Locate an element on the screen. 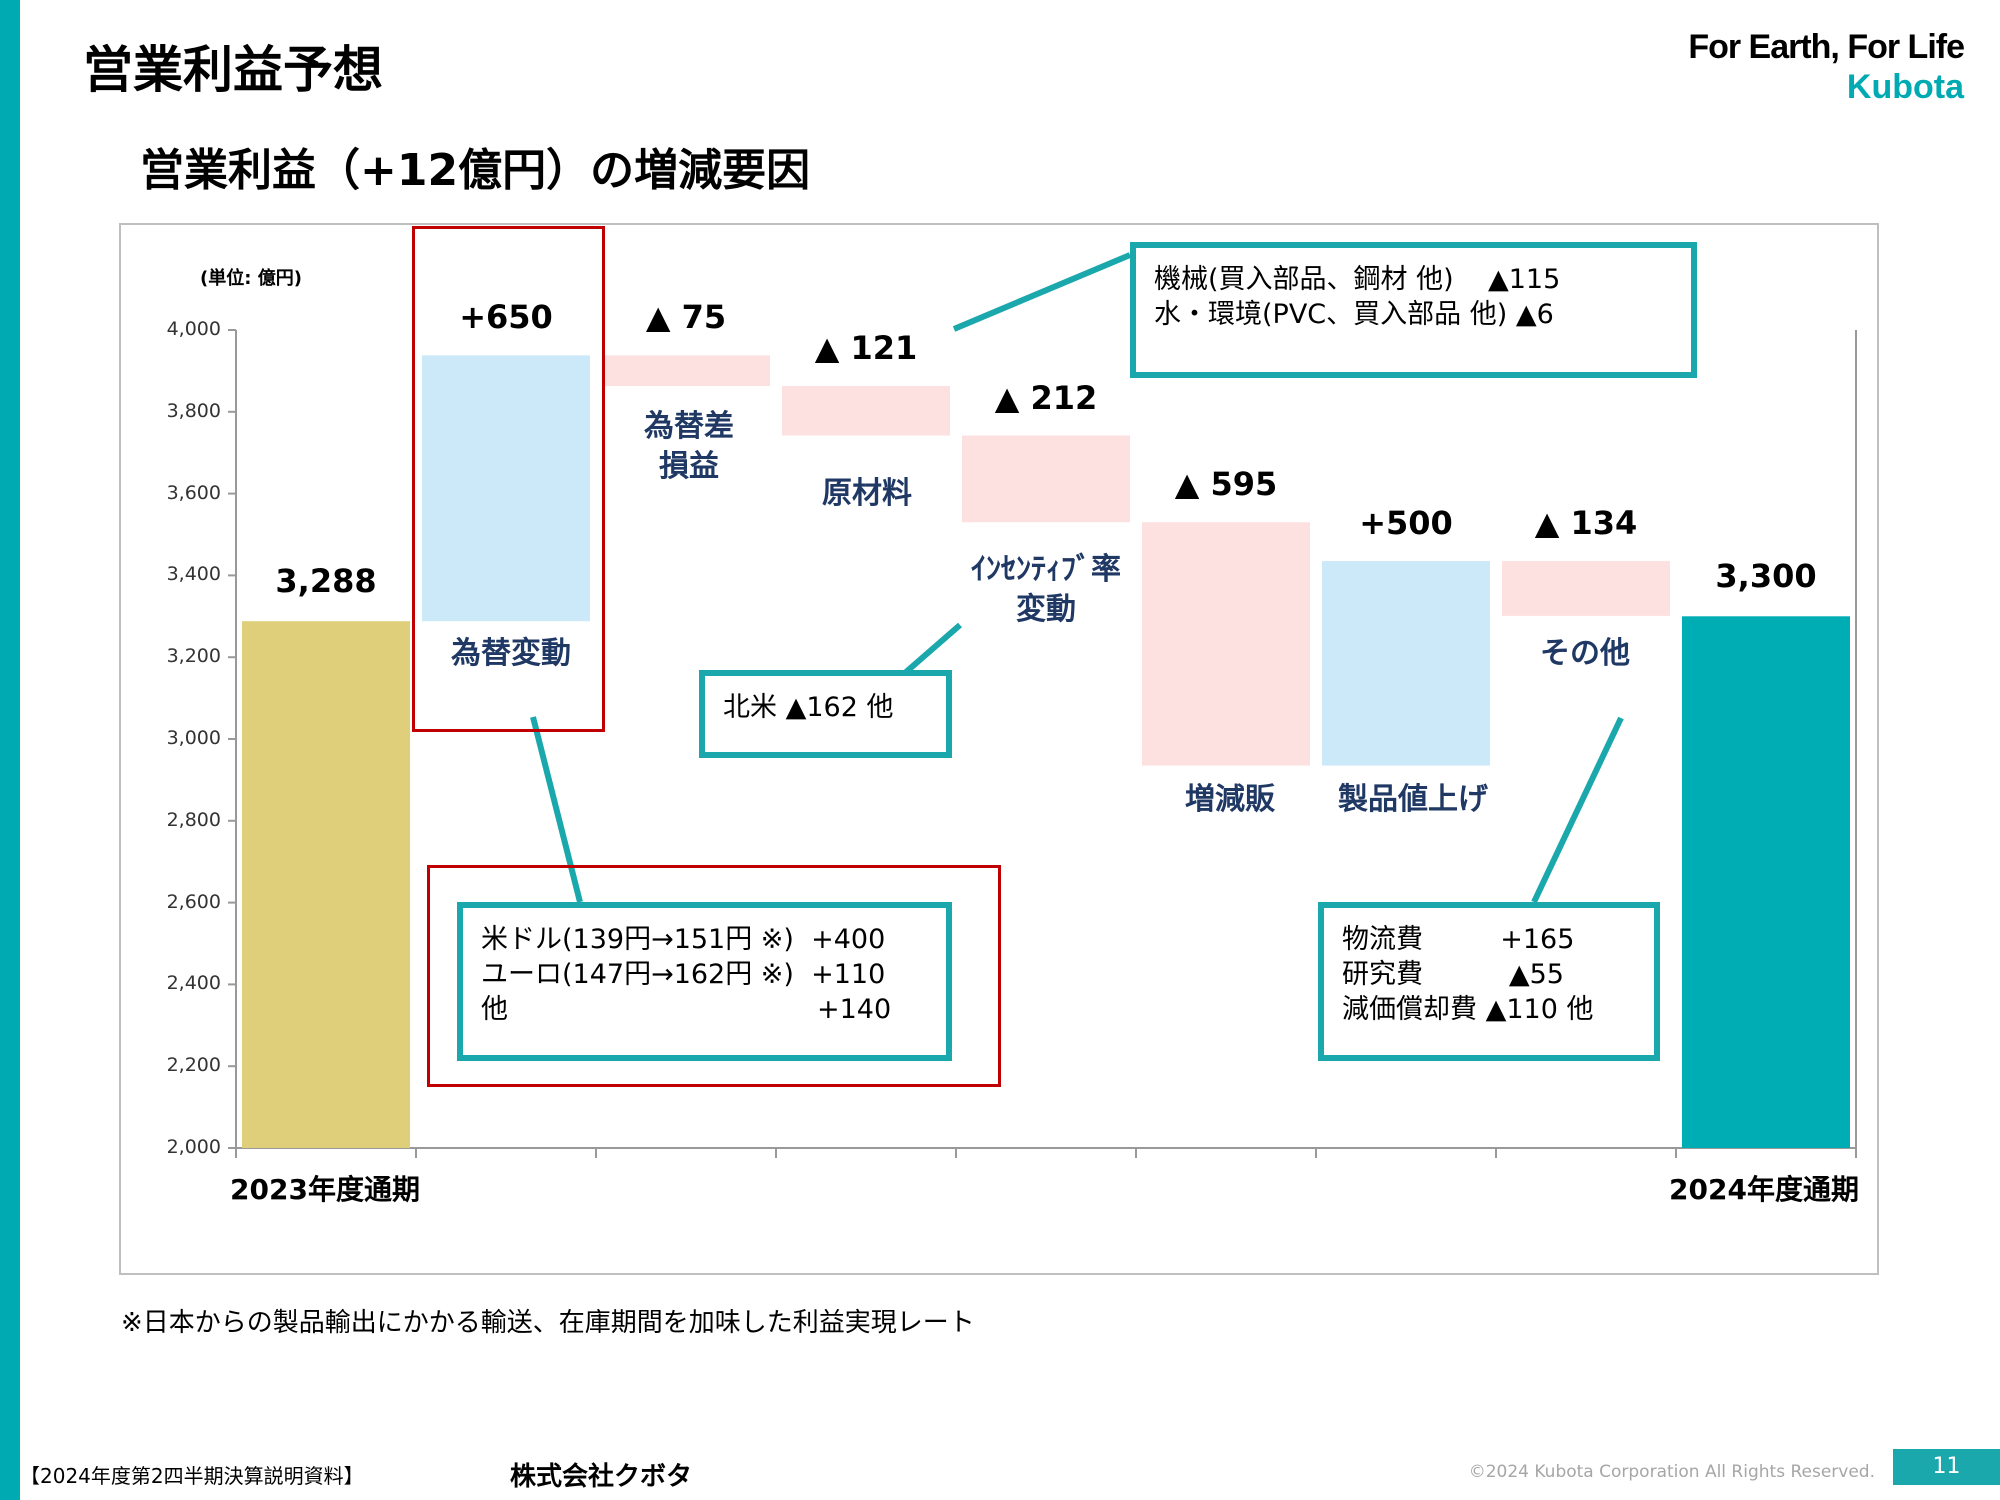  data-label: ▲ 212 is located at coordinates (1046, 397).